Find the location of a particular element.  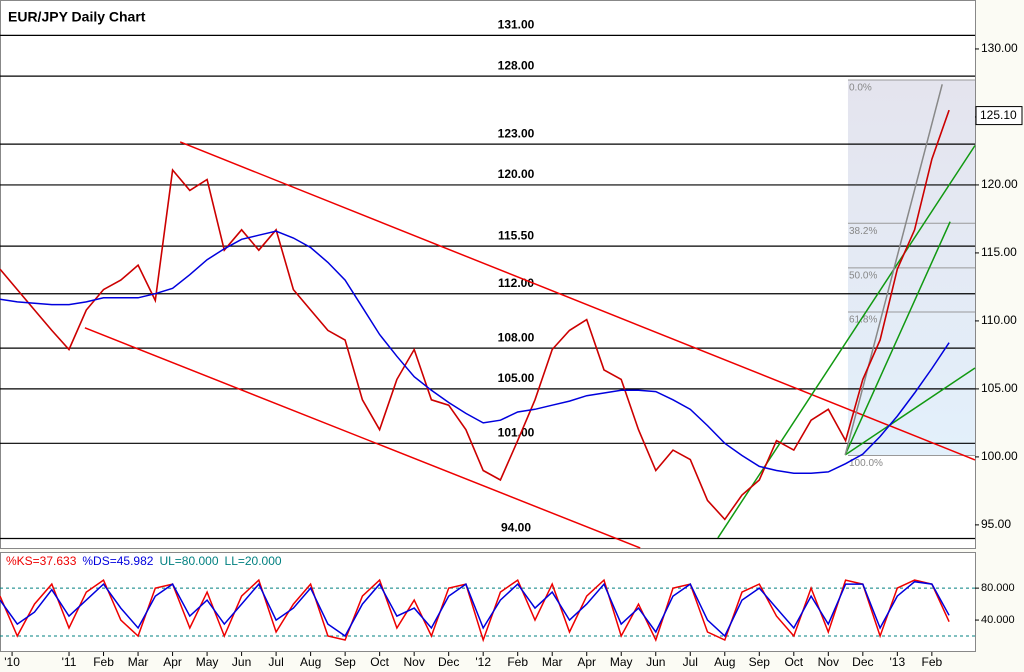

y-tick-label: 110.00 is located at coordinates (999, 320).